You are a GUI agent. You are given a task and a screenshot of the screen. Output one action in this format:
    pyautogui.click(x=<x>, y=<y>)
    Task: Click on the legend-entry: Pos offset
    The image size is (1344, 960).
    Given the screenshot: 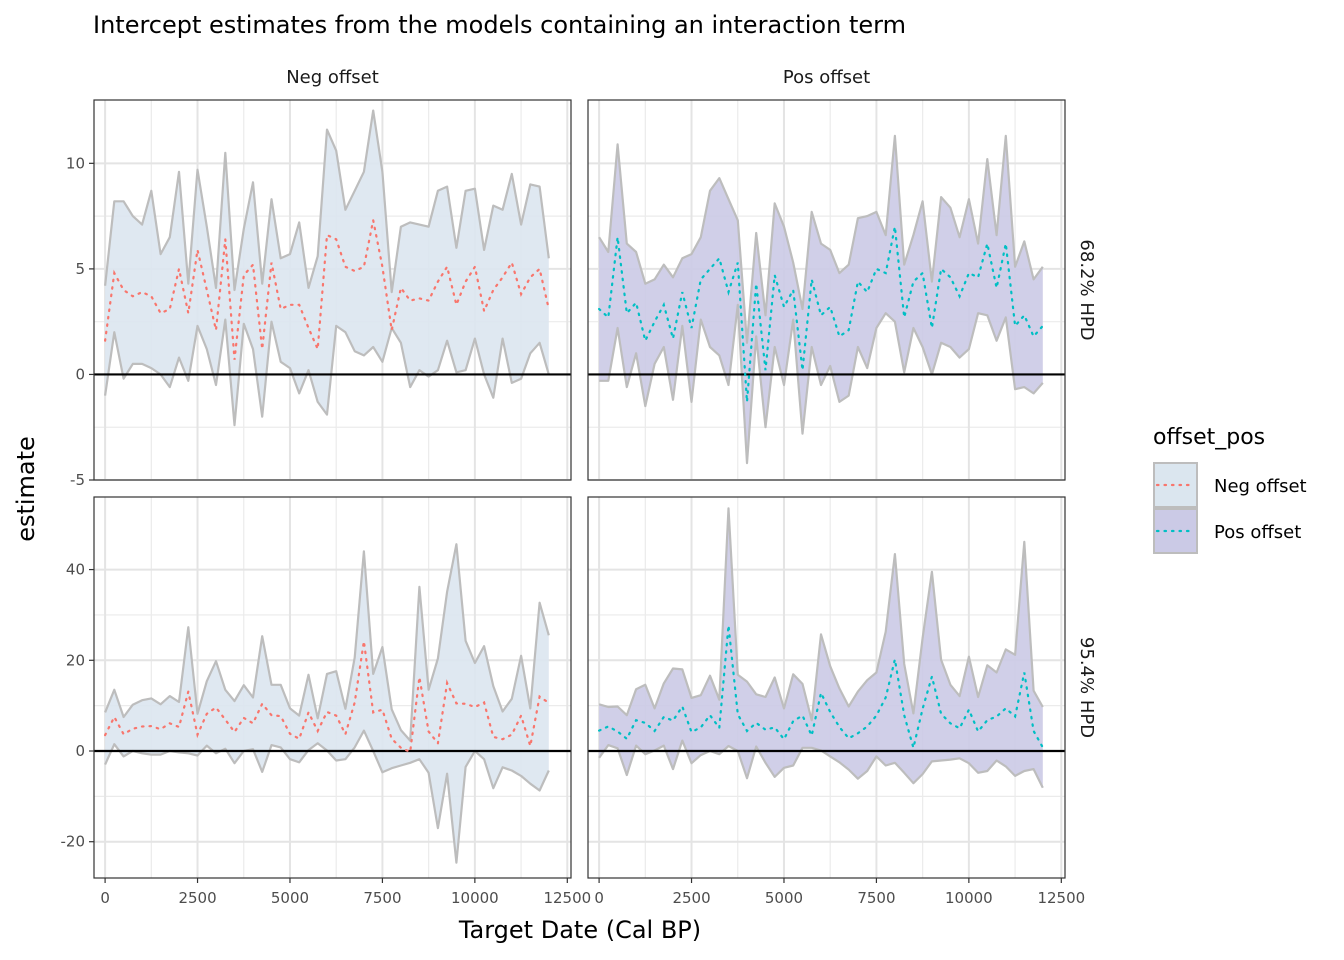 What is the action you would take?
    pyautogui.click(x=1227, y=531)
    